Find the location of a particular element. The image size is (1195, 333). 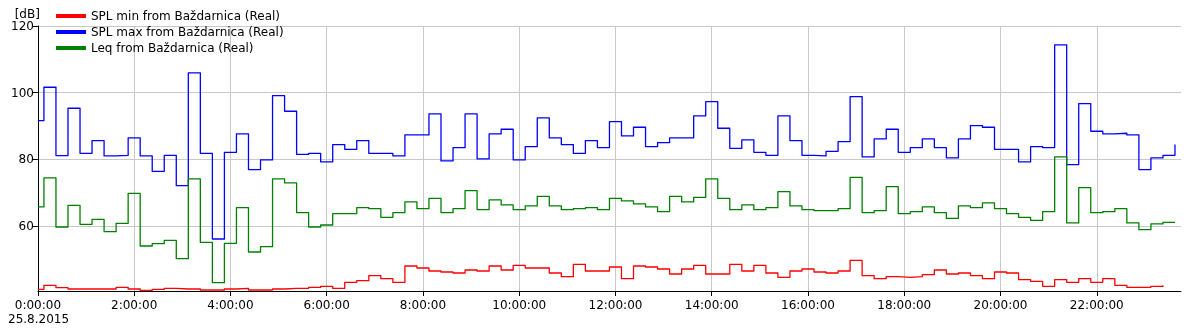

y-tick-label: 100 is located at coordinates (22, 92).